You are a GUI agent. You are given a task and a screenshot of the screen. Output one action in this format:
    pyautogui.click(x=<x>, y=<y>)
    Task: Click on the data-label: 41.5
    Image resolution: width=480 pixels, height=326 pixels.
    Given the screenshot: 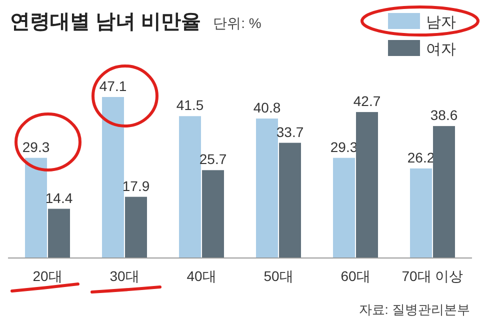 What is the action you would take?
    pyautogui.click(x=190, y=105)
    